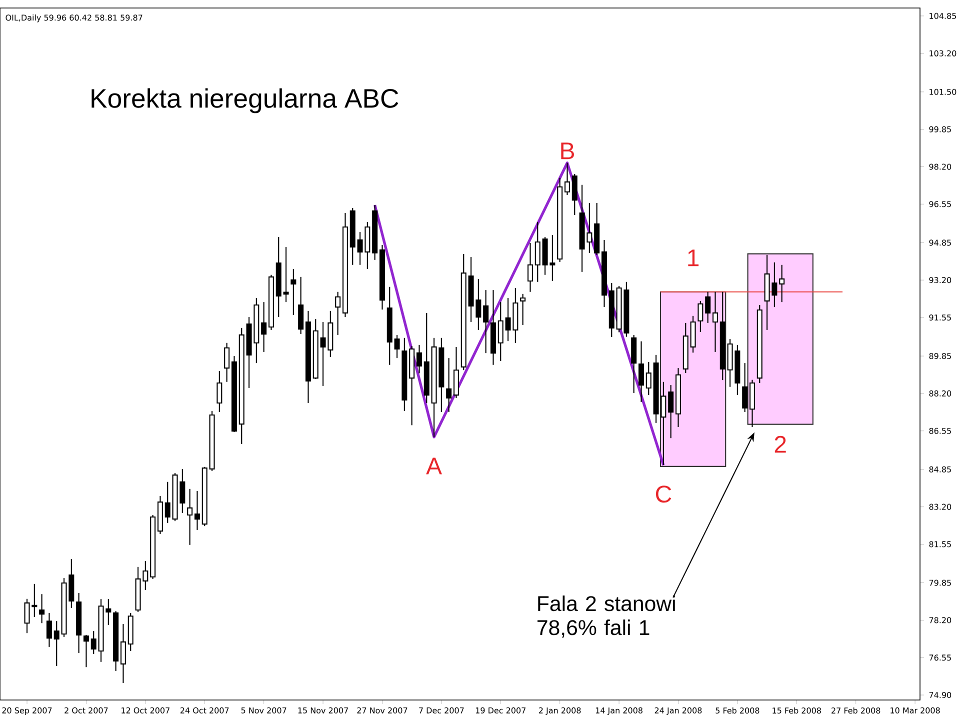 This screenshot has width=960, height=719. Describe the element at coordinates (940, 544) in the screenshot. I see `y-tick-label: 81.55` at that location.